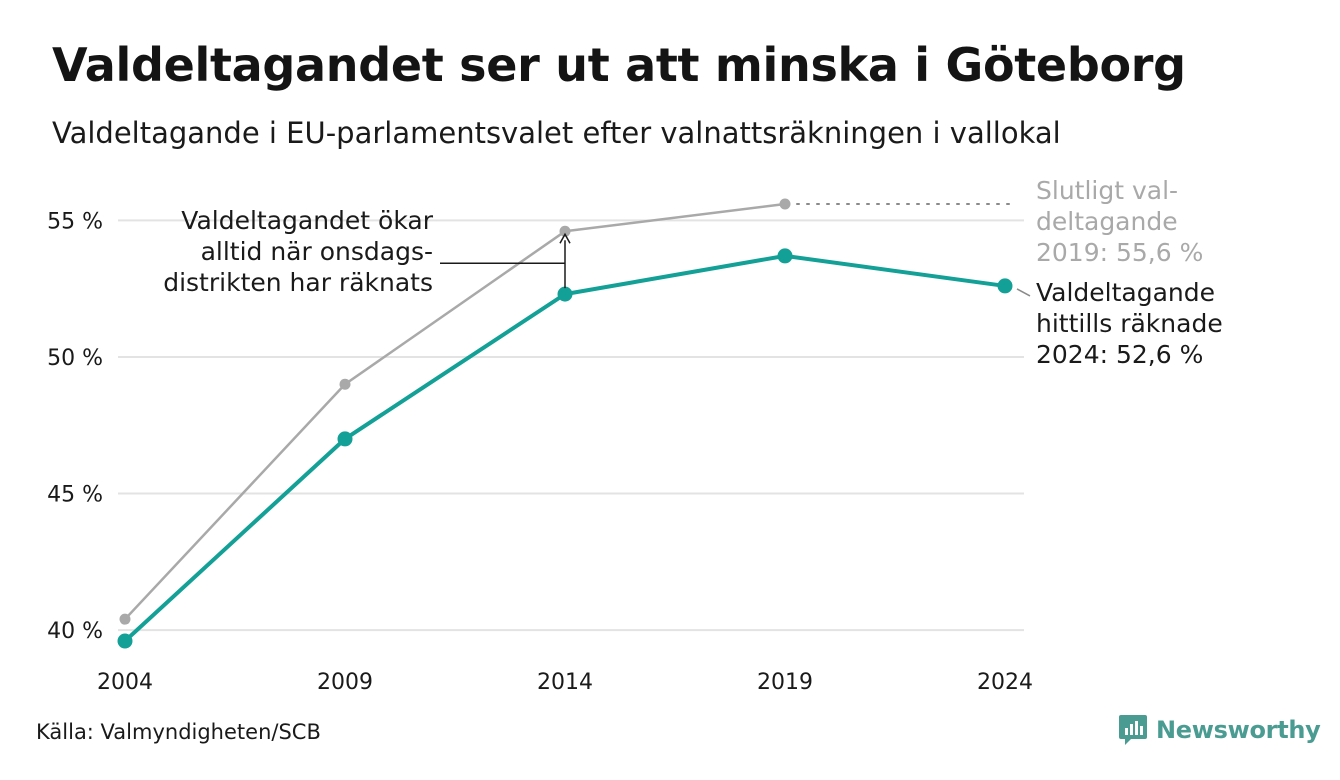 This screenshot has width=1340, height=780. I want to click on newsworthy-logo-icon, so click(1133, 730).